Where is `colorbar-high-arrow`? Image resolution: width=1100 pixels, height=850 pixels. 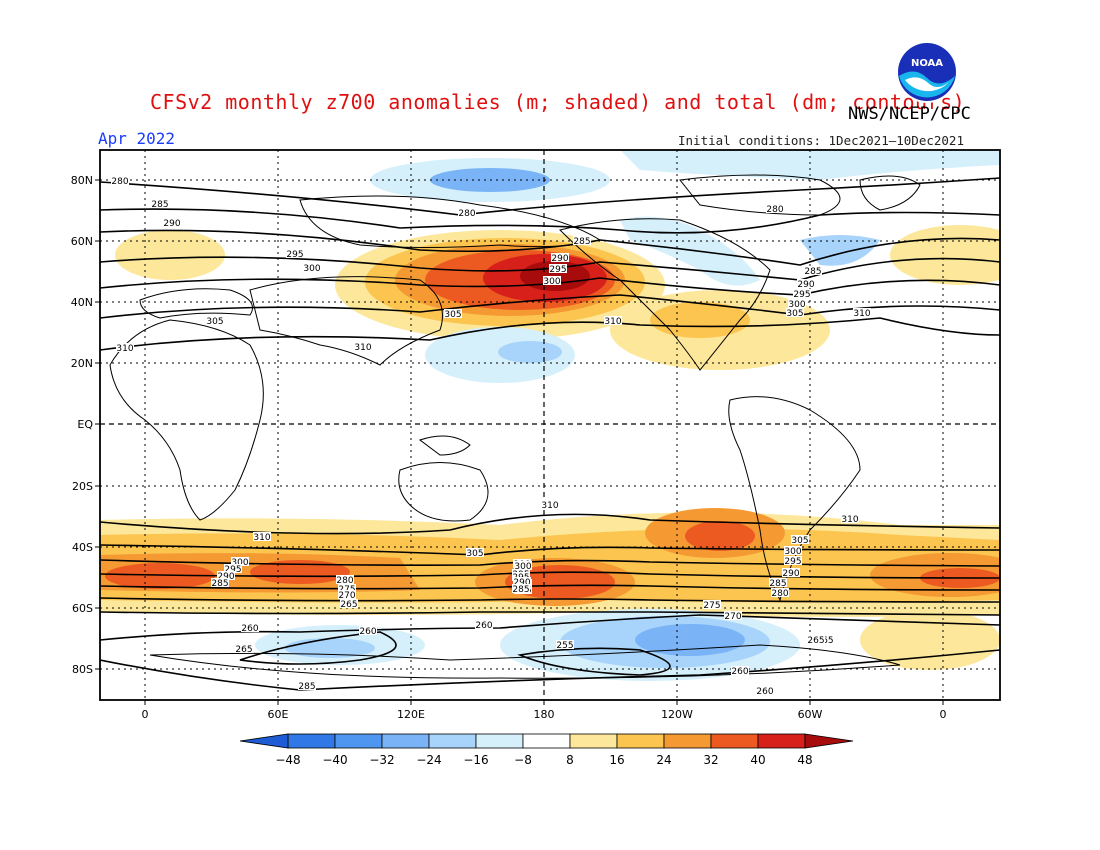
colorbar-high-arrow is located at coordinates (829, 741).